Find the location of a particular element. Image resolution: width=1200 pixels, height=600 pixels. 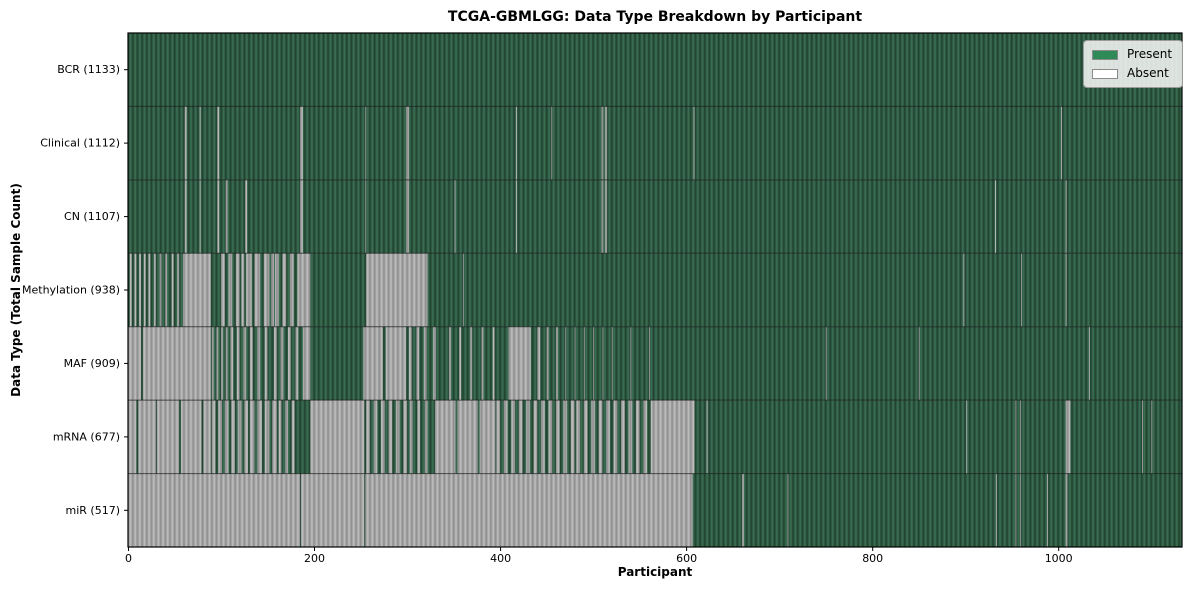

x-tick-label: 0 is located at coordinates (128, 558).